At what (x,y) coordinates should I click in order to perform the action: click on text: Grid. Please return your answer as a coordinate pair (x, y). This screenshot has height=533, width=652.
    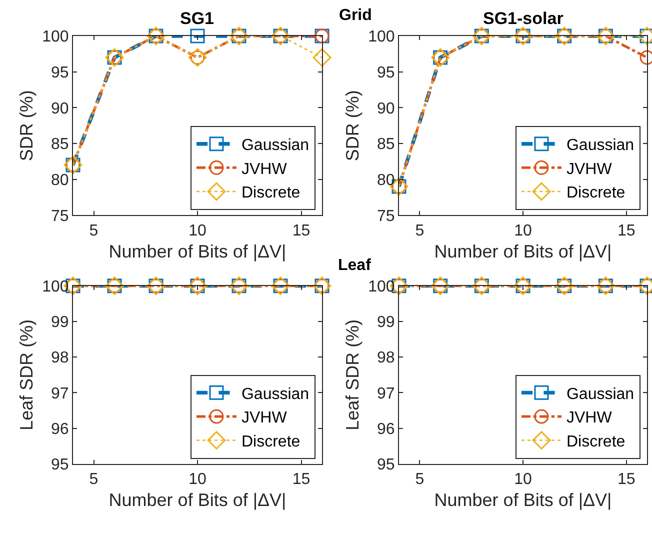
    Looking at the image, I should click on (355, 15).